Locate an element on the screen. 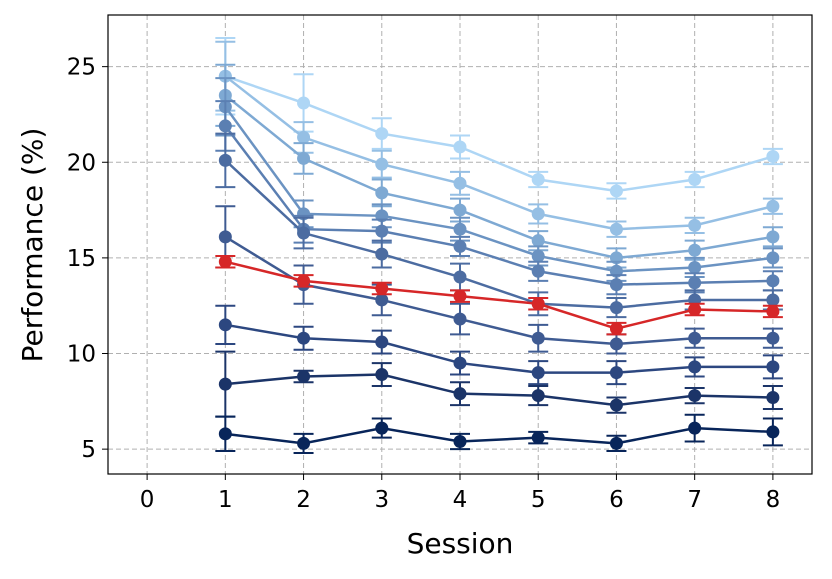 Image resolution: width=832 pixels, height=579 pixels. x-tick-label: 7 is located at coordinates (694, 500).